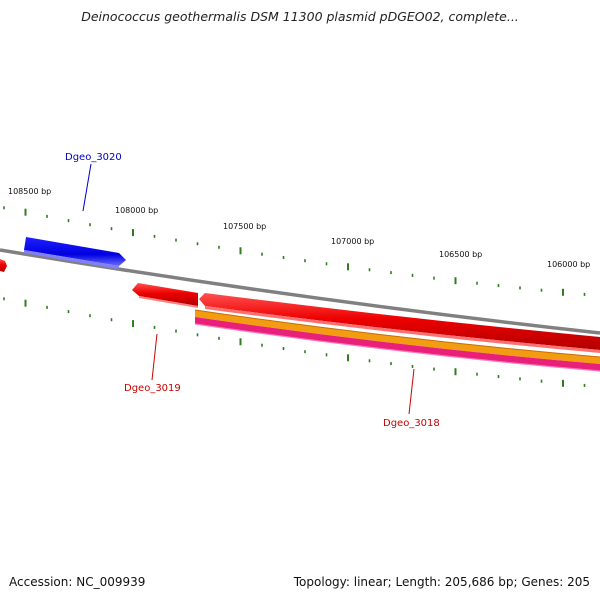  I want to click on gene-dgeo-3019-shadow, so click(168, 302).